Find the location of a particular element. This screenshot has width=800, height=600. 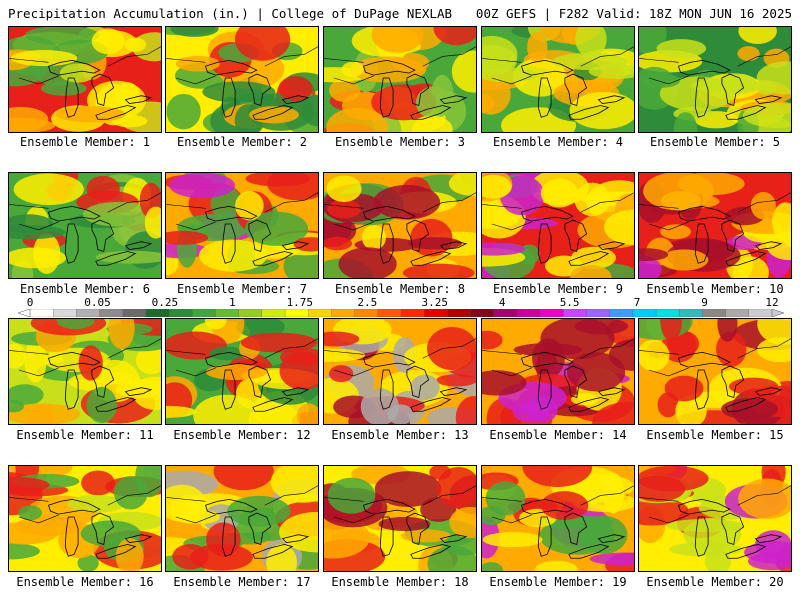

legend-tick-label: 0.05 is located at coordinates (97, 302).